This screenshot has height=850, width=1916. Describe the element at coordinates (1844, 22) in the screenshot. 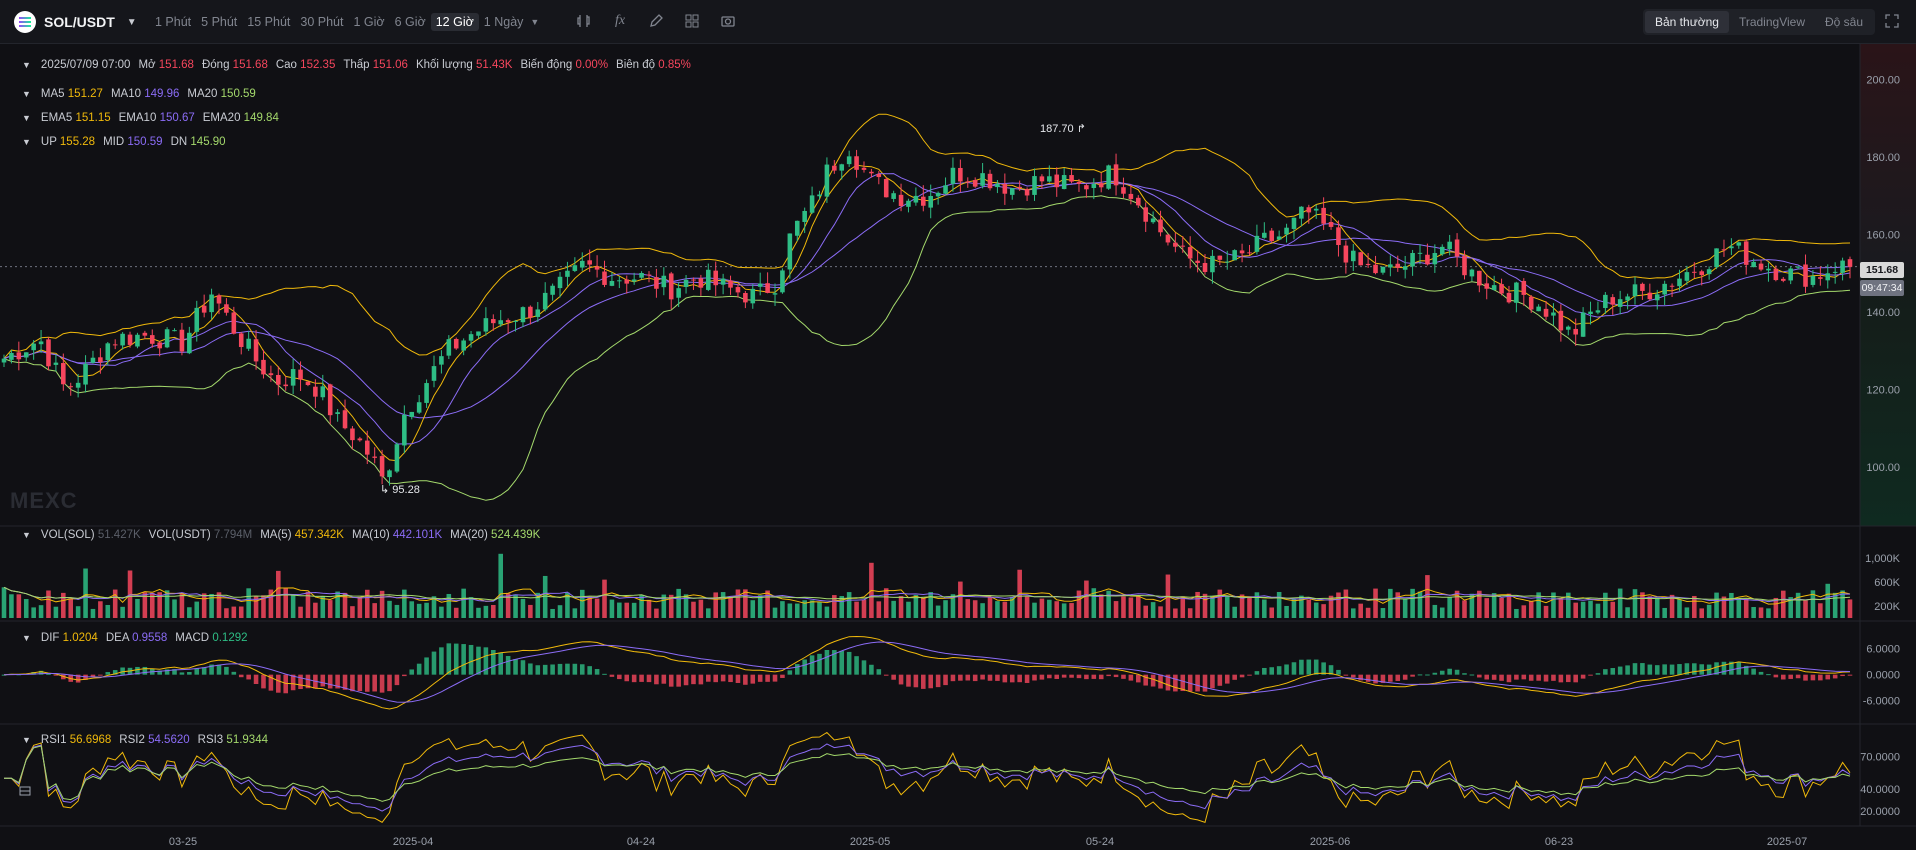

I see `view-tab: Độ sâu` at that location.